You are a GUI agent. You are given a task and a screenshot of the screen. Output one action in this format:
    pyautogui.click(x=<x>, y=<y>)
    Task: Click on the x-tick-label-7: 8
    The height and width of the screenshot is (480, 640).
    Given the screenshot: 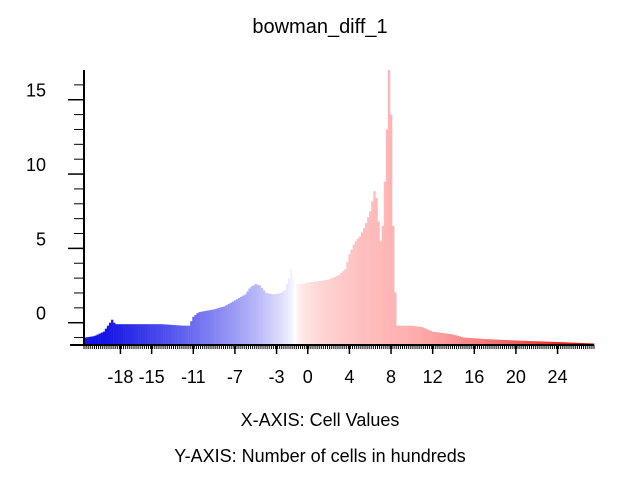 What is the action you would take?
    pyautogui.click(x=391, y=377)
    